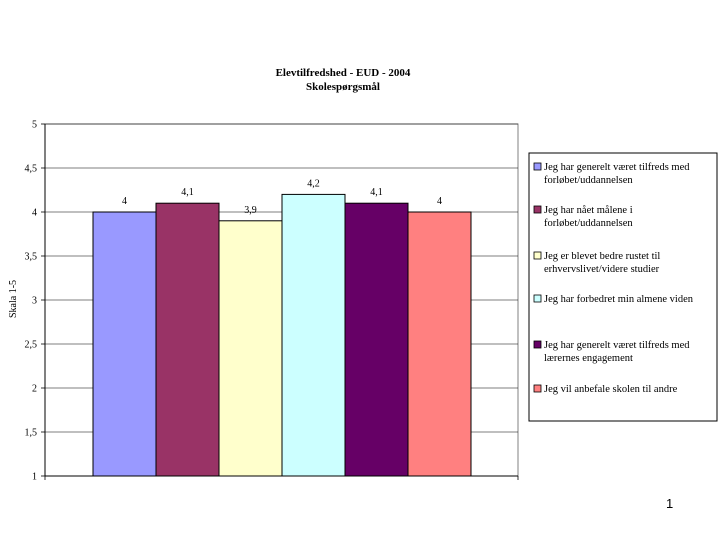  What do you see at coordinates (588, 180) in the screenshot?
I see `legend-label-1: forløbet/uddannelsen` at bounding box center [588, 180].